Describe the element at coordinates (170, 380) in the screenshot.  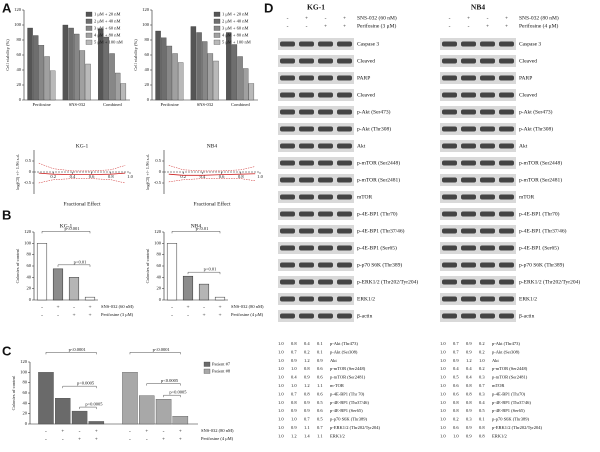
I see `significance-label: p<0.0005` at that location.